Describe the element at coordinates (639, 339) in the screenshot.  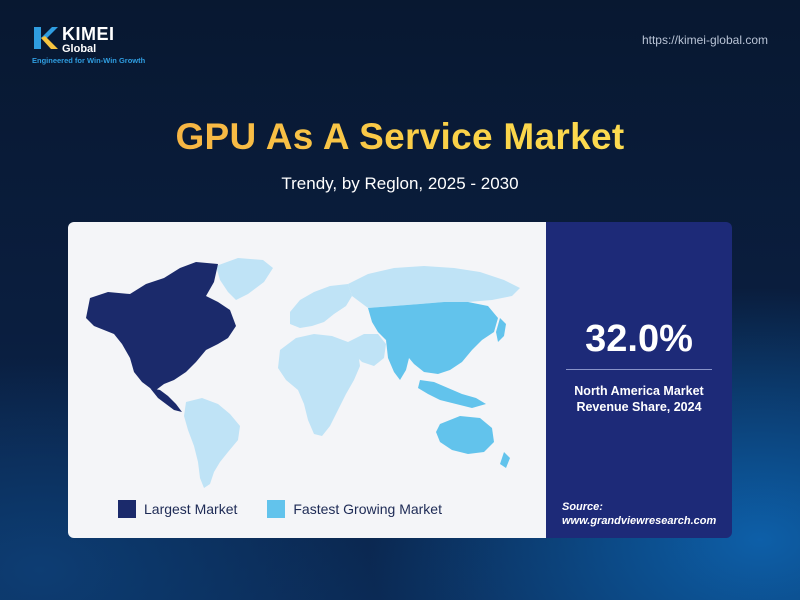
I see `stat-value: 32.0%` at that location.